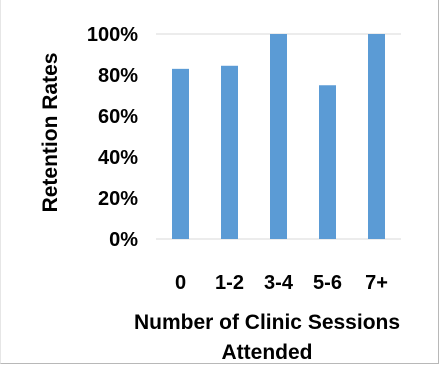  What do you see at coordinates (50, 133) in the screenshot?
I see `y-axis-title: Retention Rates` at bounding box center [50, 133].